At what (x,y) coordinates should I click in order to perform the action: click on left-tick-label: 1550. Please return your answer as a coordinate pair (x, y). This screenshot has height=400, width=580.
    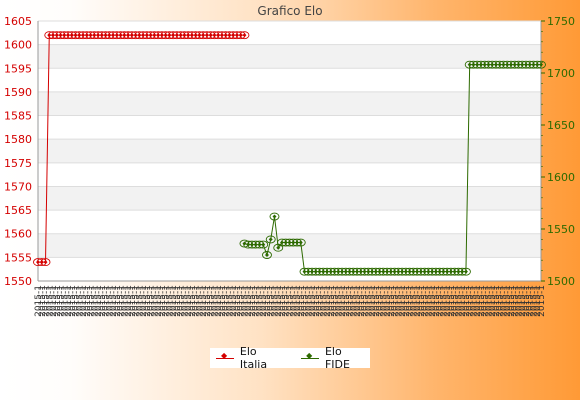
    Looking at the image, I should click on (18, 281).